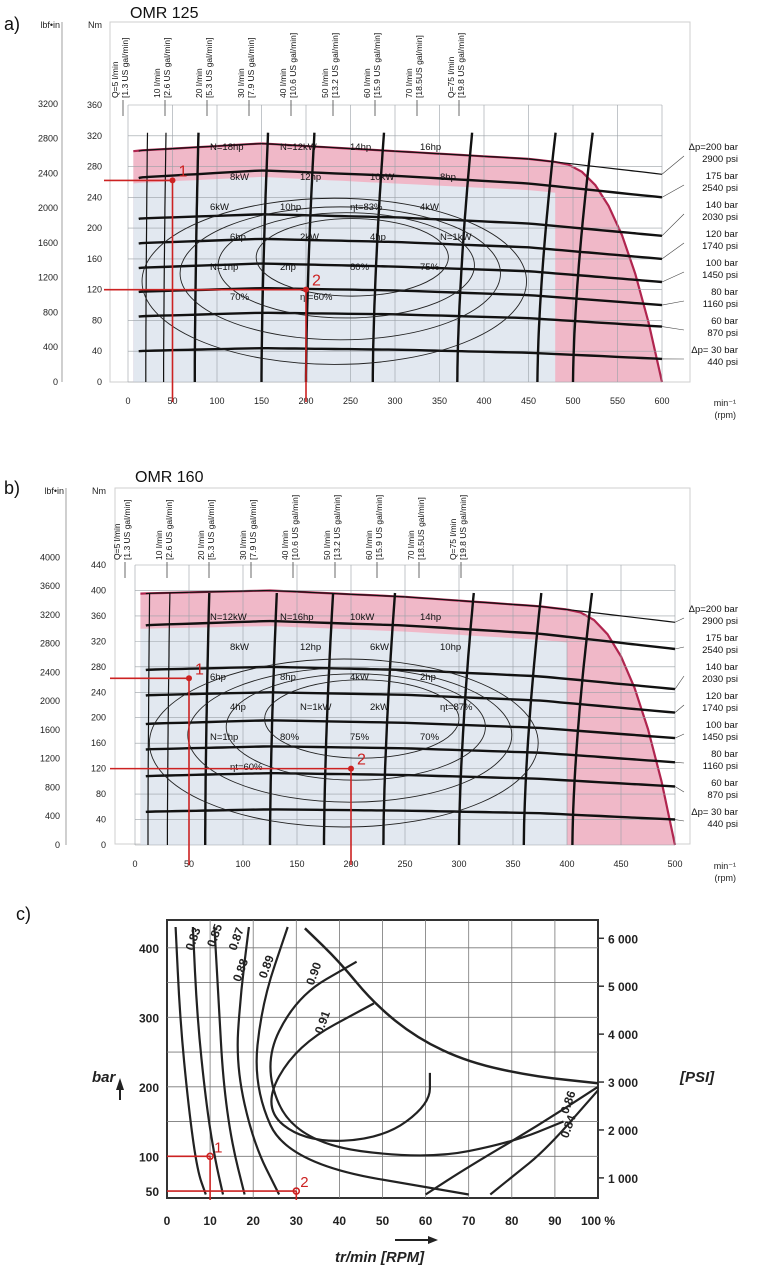 This screenshot has width=758, height=1272. I want to click on curve-annotation: 16hp, so click(430, 147).